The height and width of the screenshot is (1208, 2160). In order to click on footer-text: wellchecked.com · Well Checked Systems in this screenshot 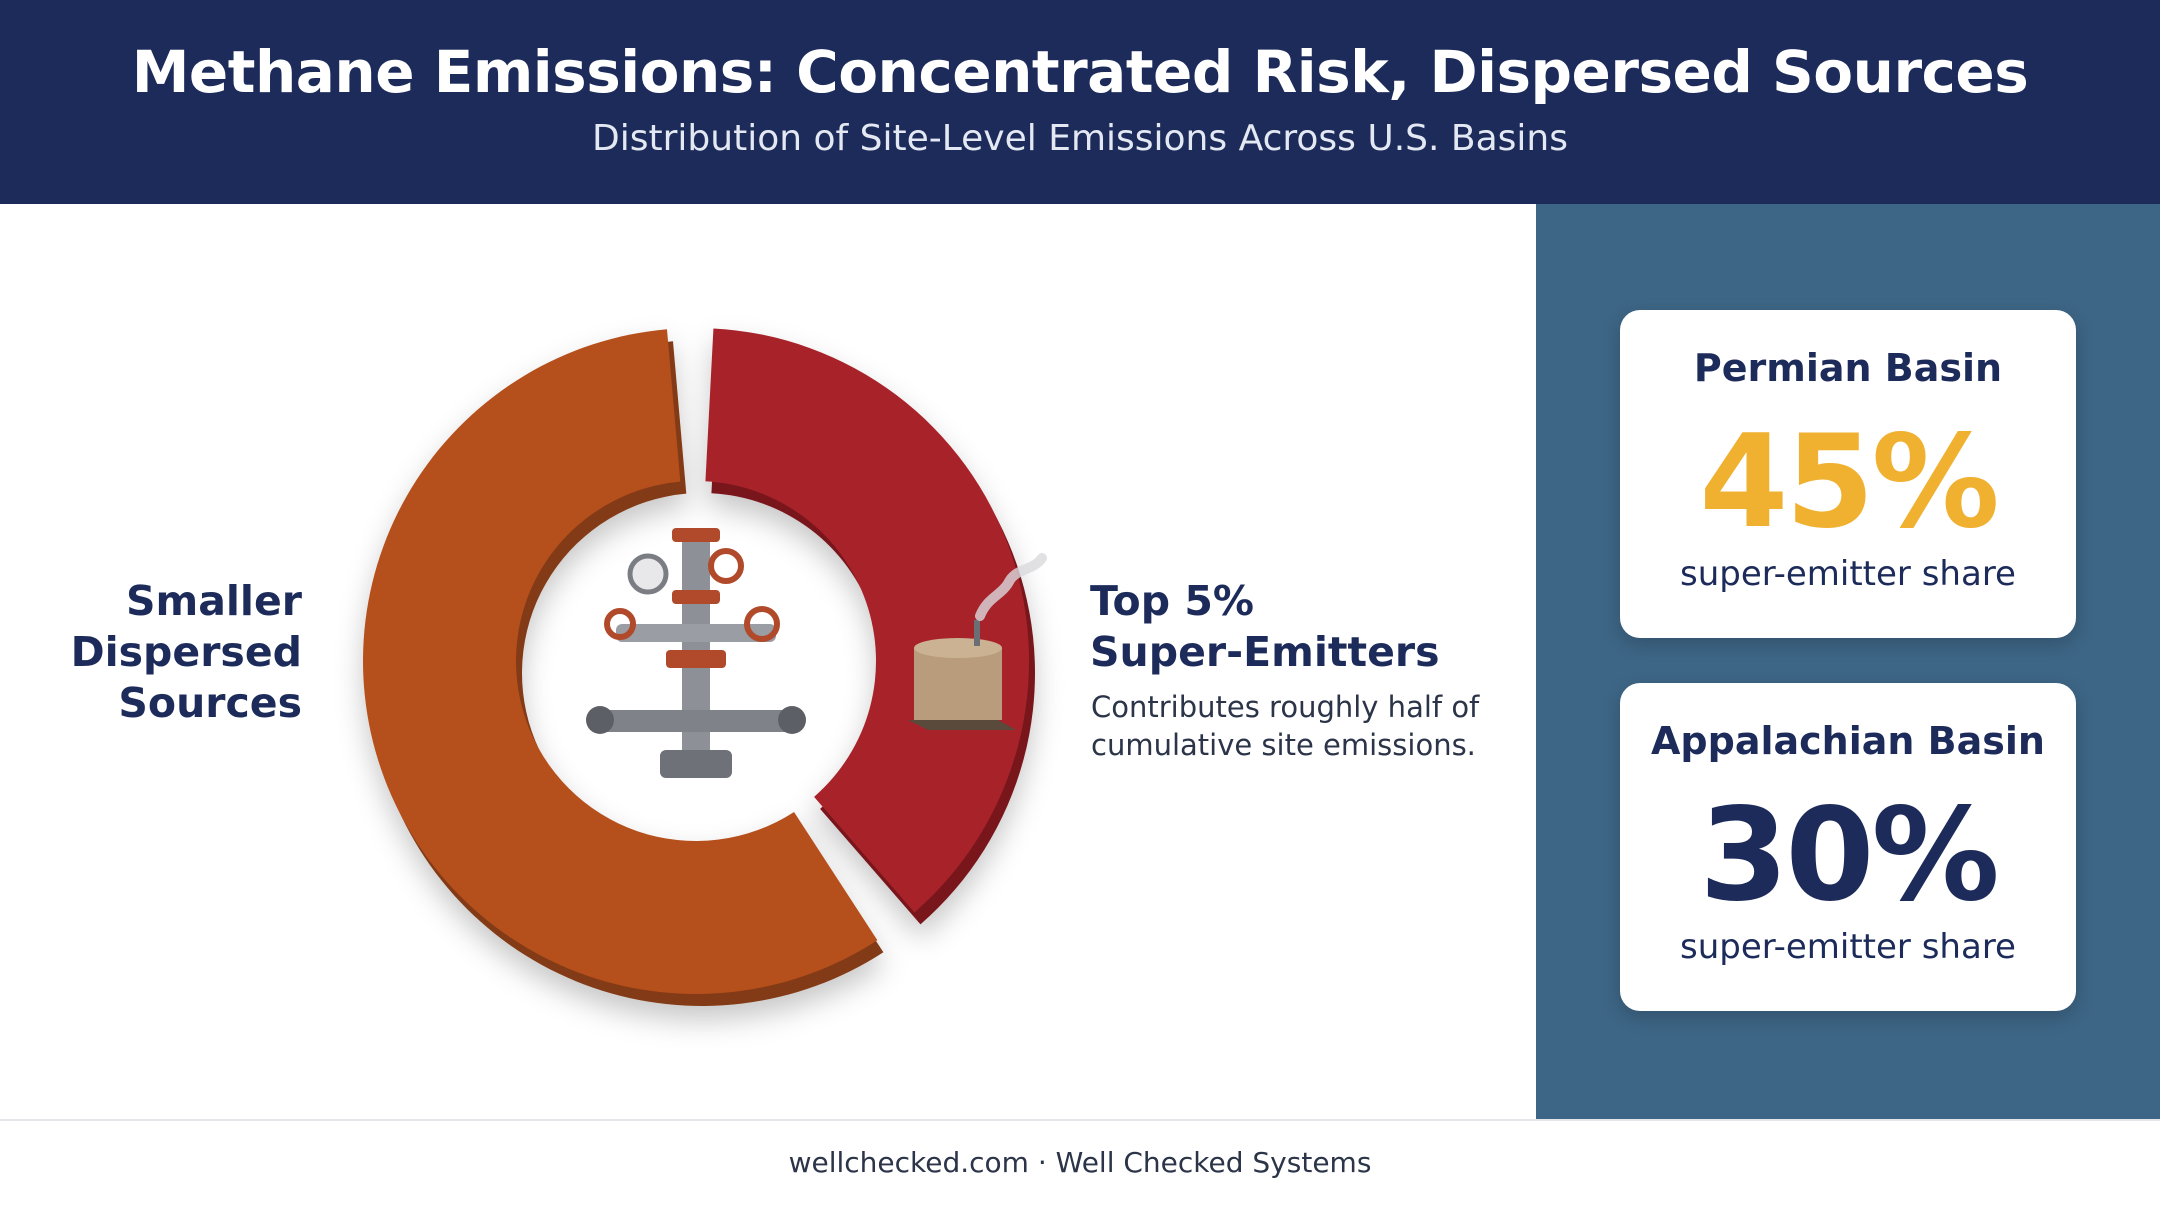, I will do `click(1080, 1162)`.